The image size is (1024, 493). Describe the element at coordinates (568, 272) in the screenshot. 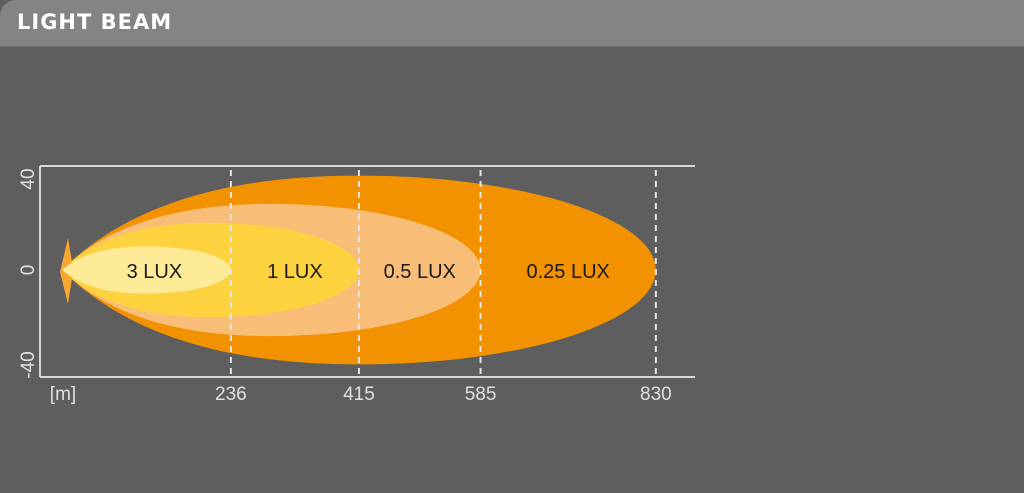

I see `zone-label: 0.25 LUX` at that location.